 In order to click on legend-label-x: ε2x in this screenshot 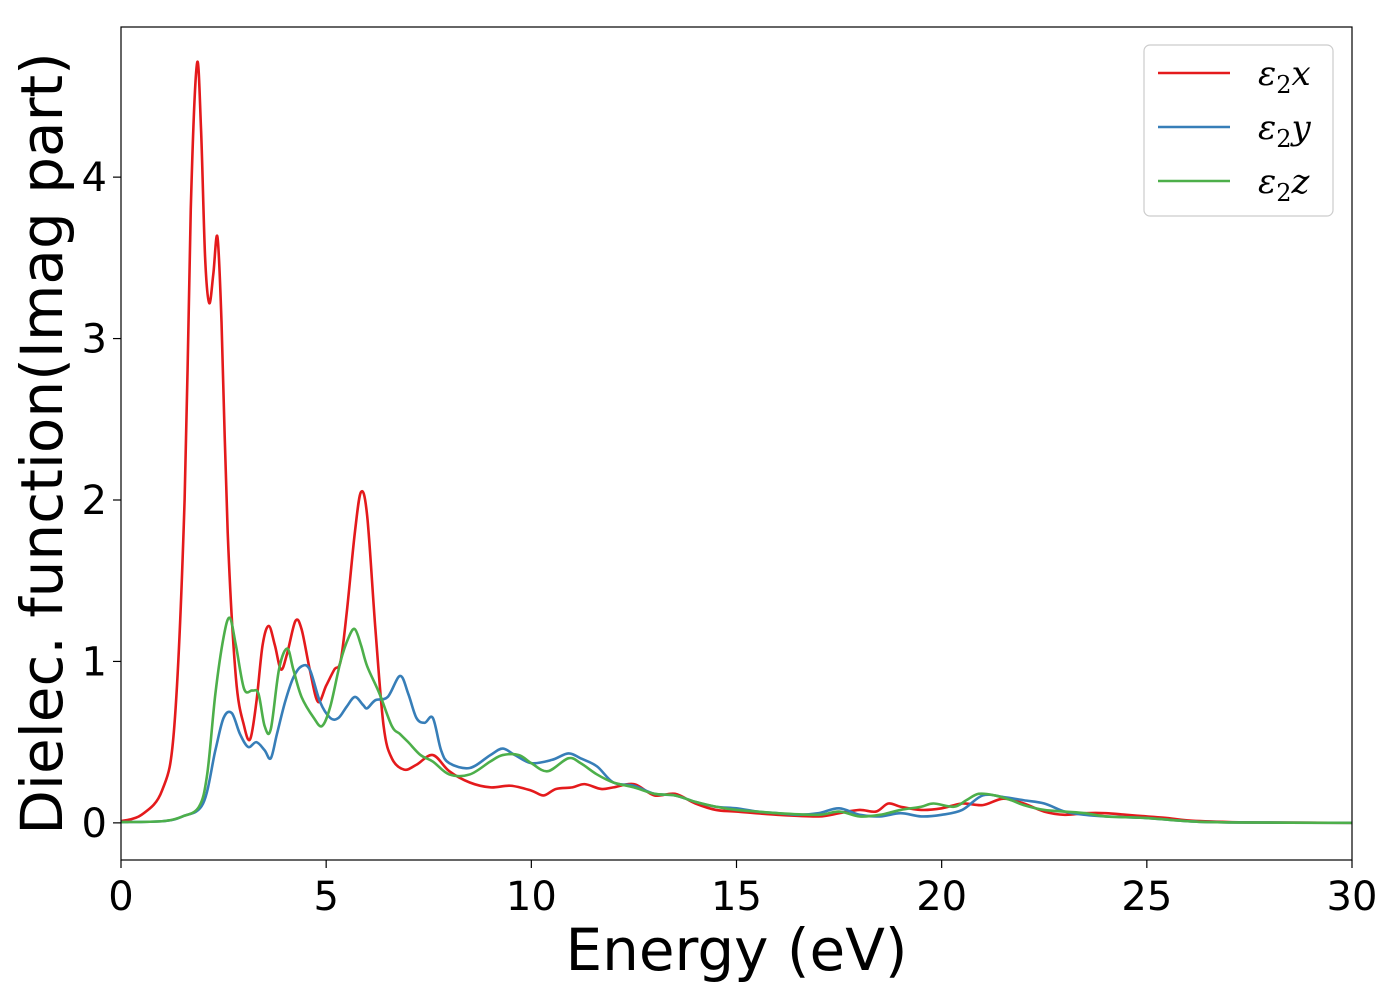, I will do `click(1284, 76)`.